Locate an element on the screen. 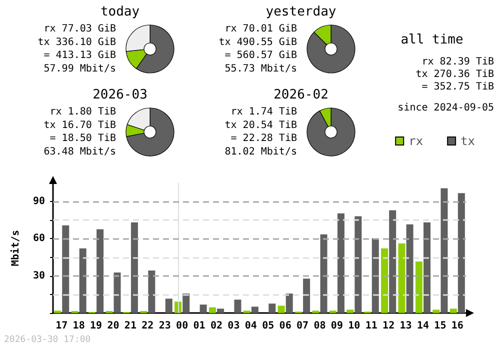 The height and width of the screenshot is (348, 500). text: since 2024-09-05 is located at coordinates (446, 108).